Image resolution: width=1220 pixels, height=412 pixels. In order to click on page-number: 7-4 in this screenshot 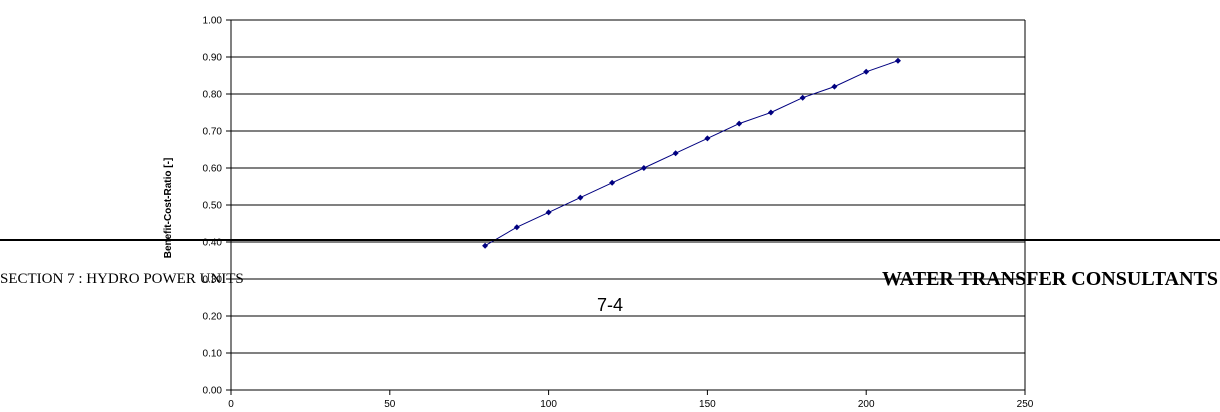, I will do `click(610, 305)`.